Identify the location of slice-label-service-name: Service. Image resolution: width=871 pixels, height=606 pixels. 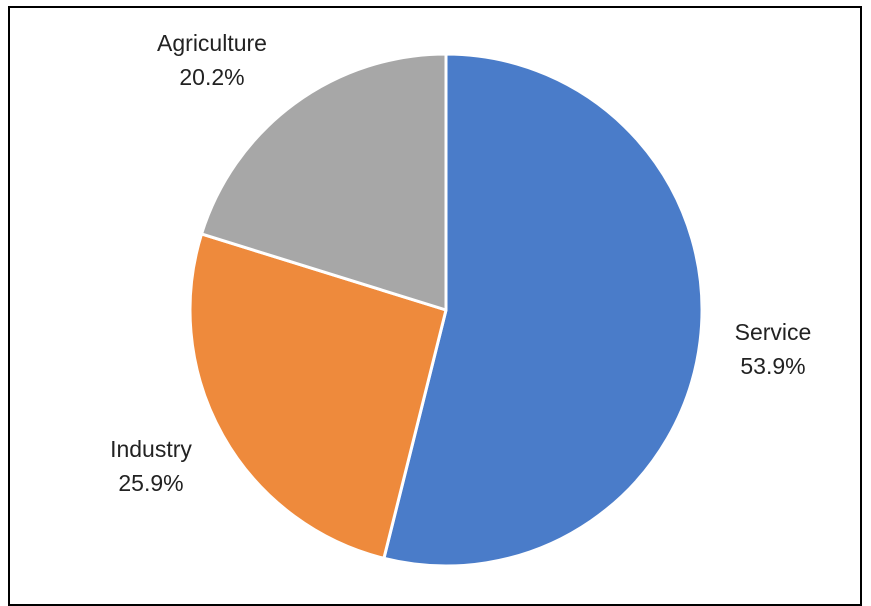
(773, 332).